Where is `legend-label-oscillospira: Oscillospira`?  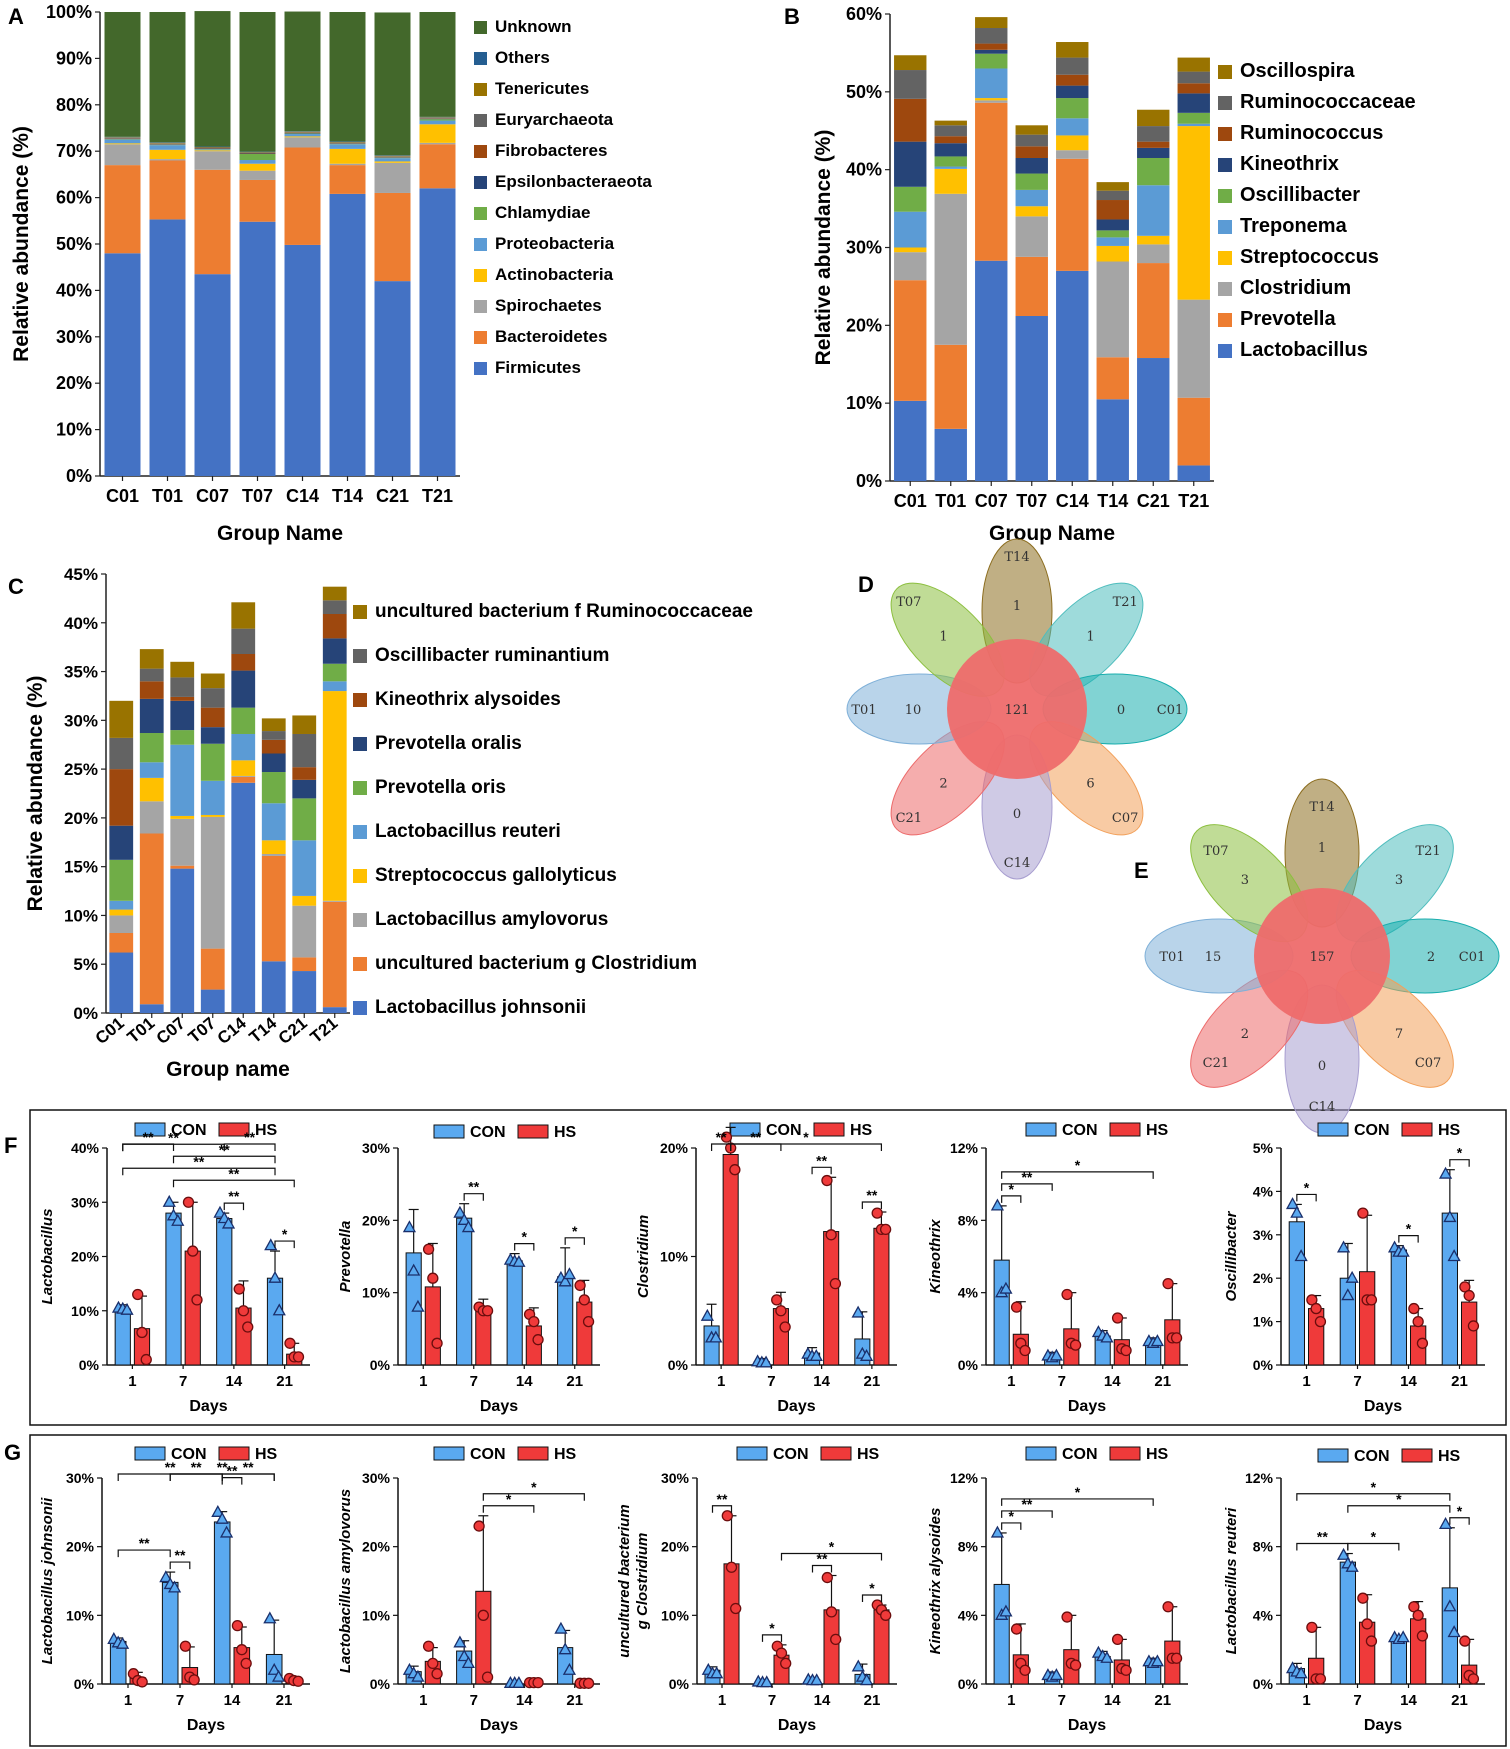
legend-label-oscillospira: Oscillospira is located at coordinates (1297, 71).